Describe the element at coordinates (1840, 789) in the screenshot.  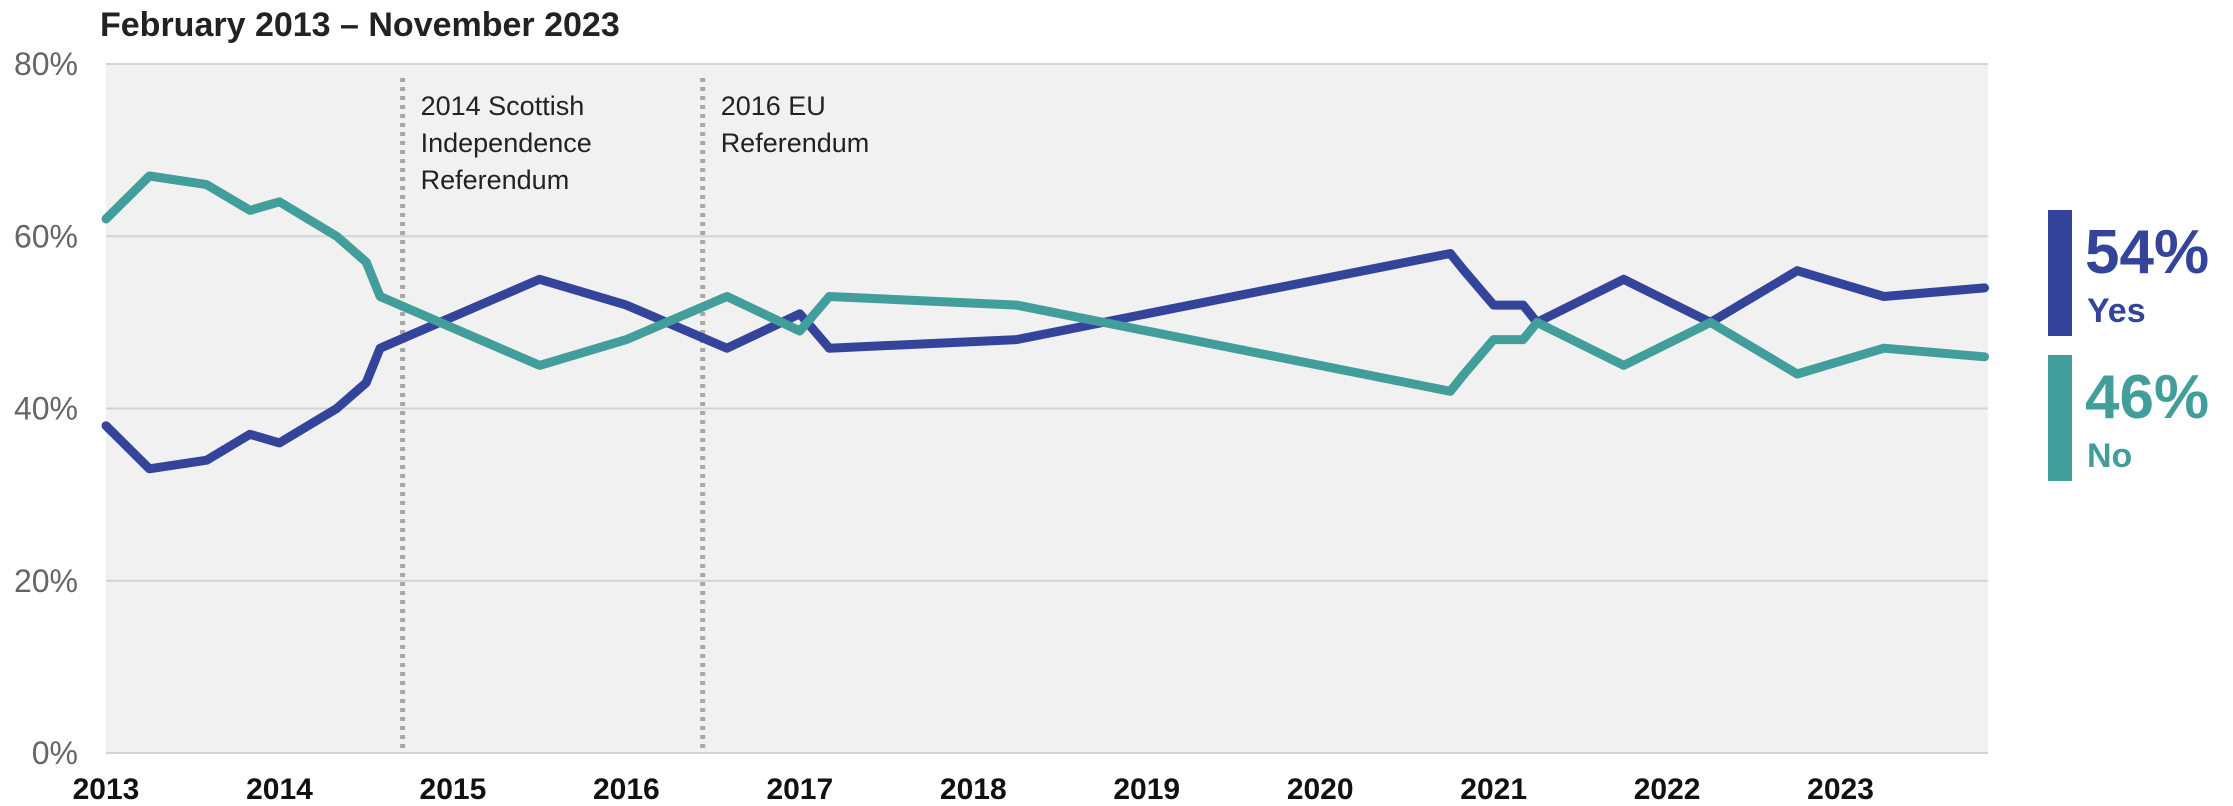
I see `x-tick-label: 2023` at that location.